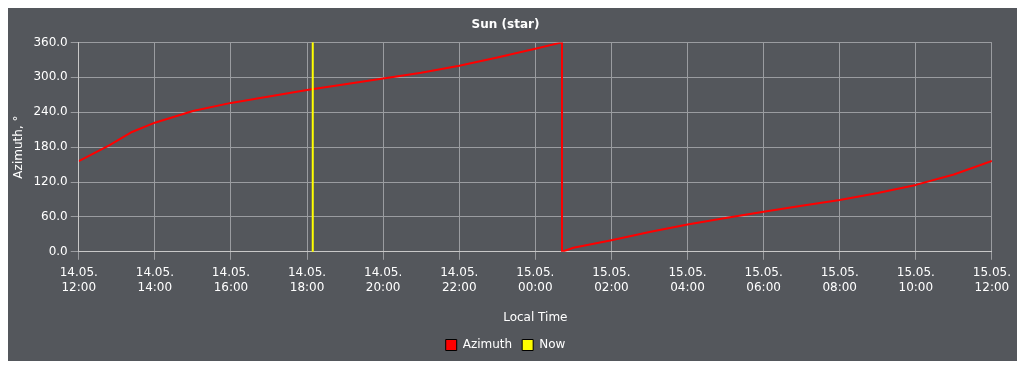  Describe the element at coordinates (154, 279) in the screenshot. I see `x-tick-label: 14.05. 14:00` at that location.